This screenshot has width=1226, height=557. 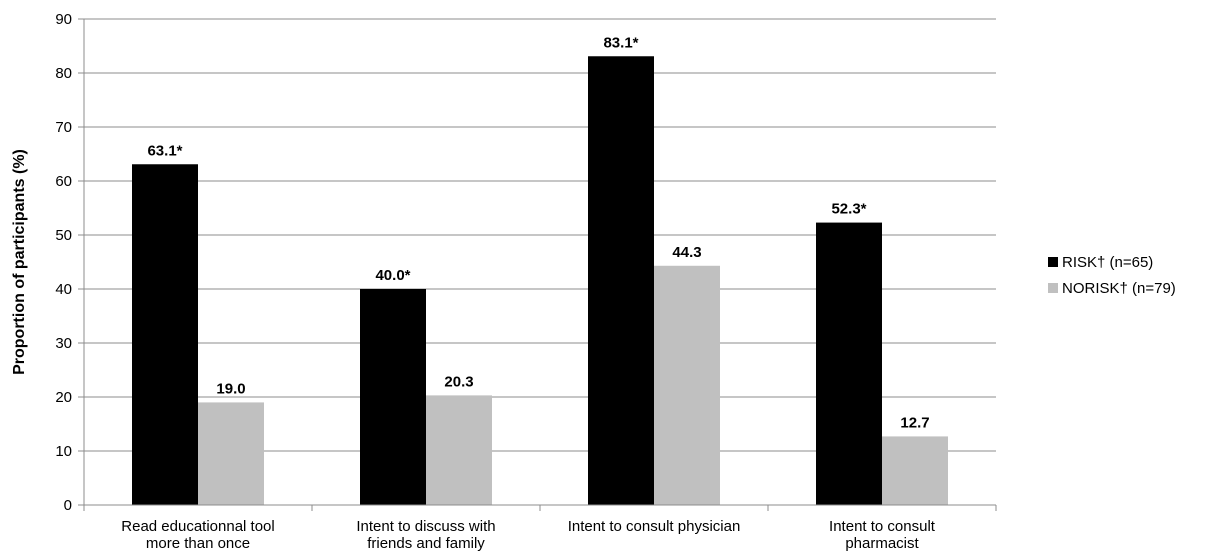 What do you see at coordinates (848, 209) in the screenshot?
I see `data-label: 52.3*` at bounding box center [848, 209].